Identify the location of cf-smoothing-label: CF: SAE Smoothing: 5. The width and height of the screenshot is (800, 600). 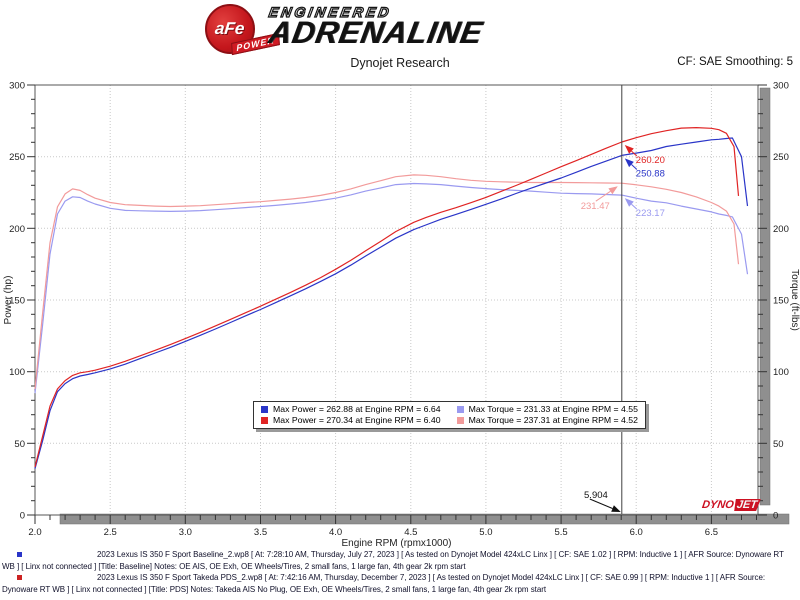
(735, 62).